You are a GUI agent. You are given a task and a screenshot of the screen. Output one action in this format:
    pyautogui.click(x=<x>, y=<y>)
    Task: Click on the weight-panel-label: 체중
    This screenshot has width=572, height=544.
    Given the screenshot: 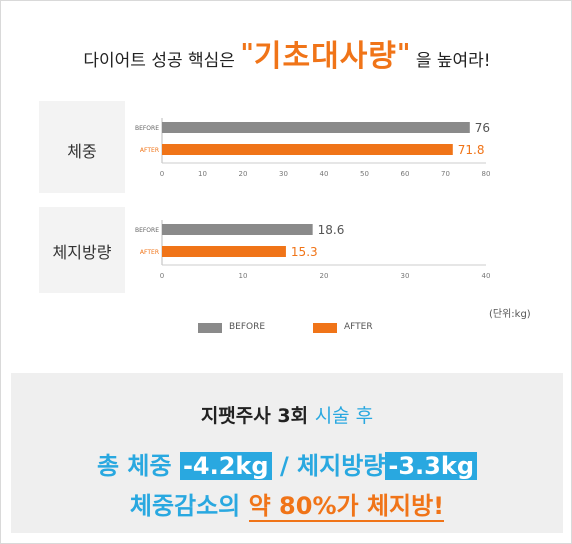 What is the action you would take?
    pyautogui.click(x=82, y=151)
    